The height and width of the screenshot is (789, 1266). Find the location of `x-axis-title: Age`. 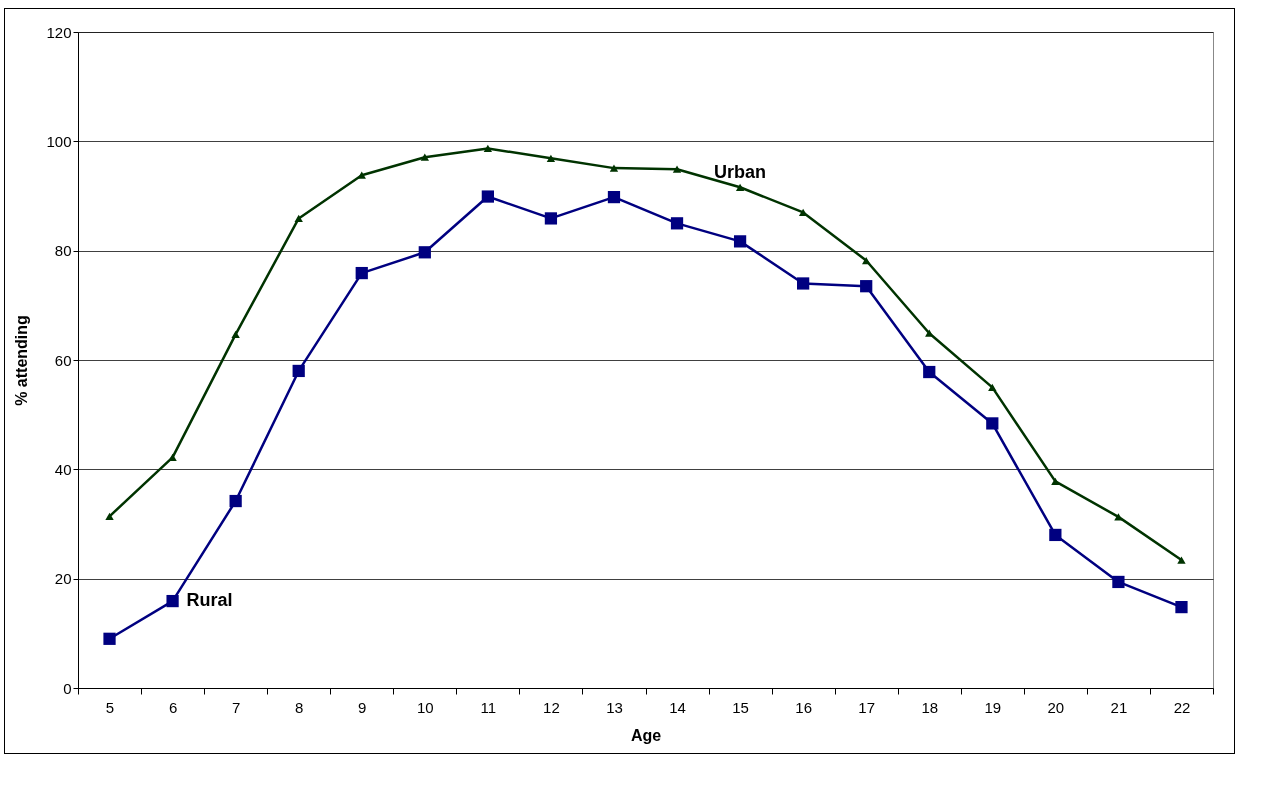

x-axis-title: Age is located at coordinates (646, 735).